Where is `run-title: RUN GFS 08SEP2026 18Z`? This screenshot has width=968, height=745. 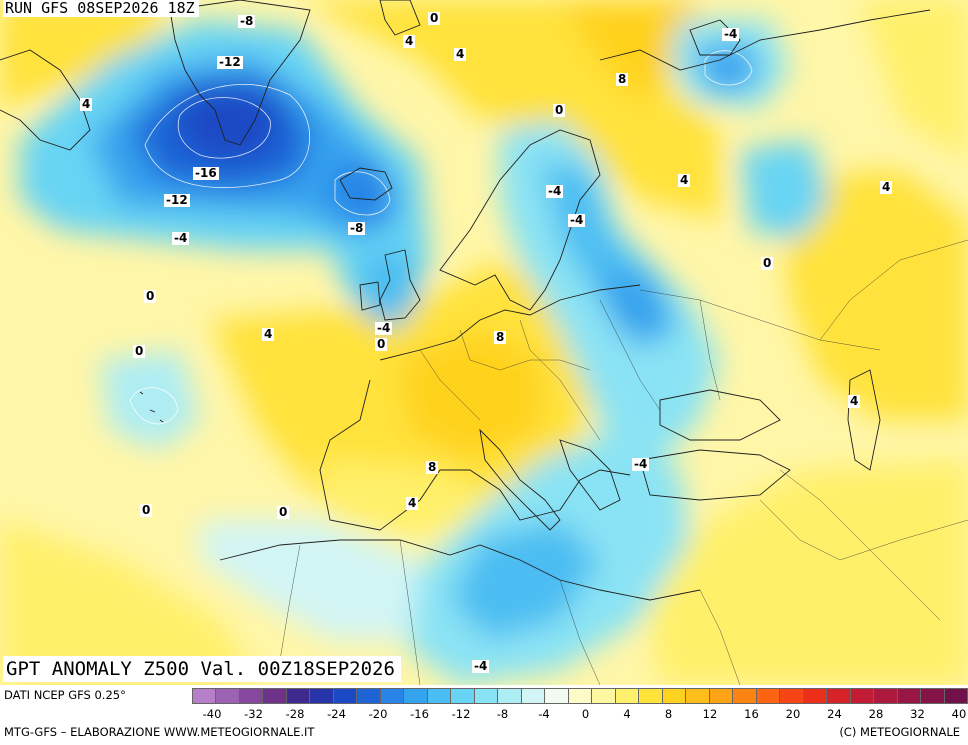
run-title: RUN GFS 08SEP2026 18Z is located at coordinates (101, 8).